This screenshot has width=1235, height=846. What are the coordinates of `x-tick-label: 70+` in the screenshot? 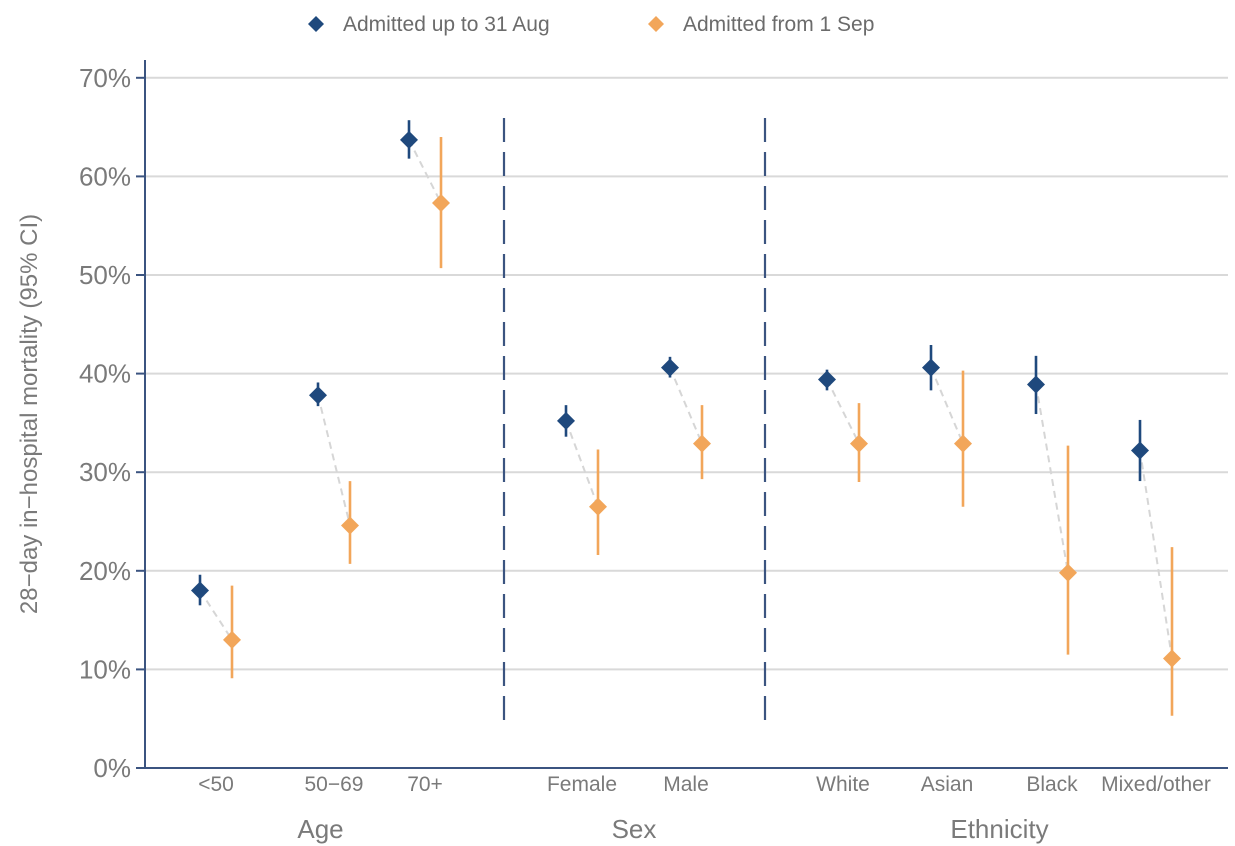 It's located at (425, 784).